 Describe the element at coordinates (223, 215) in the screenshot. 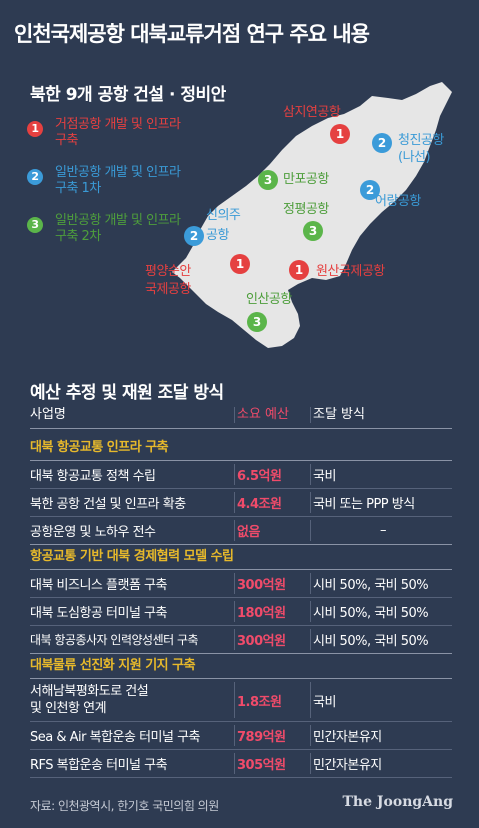

I see `airport-label-sinuiju-1: 신의주` at that location.